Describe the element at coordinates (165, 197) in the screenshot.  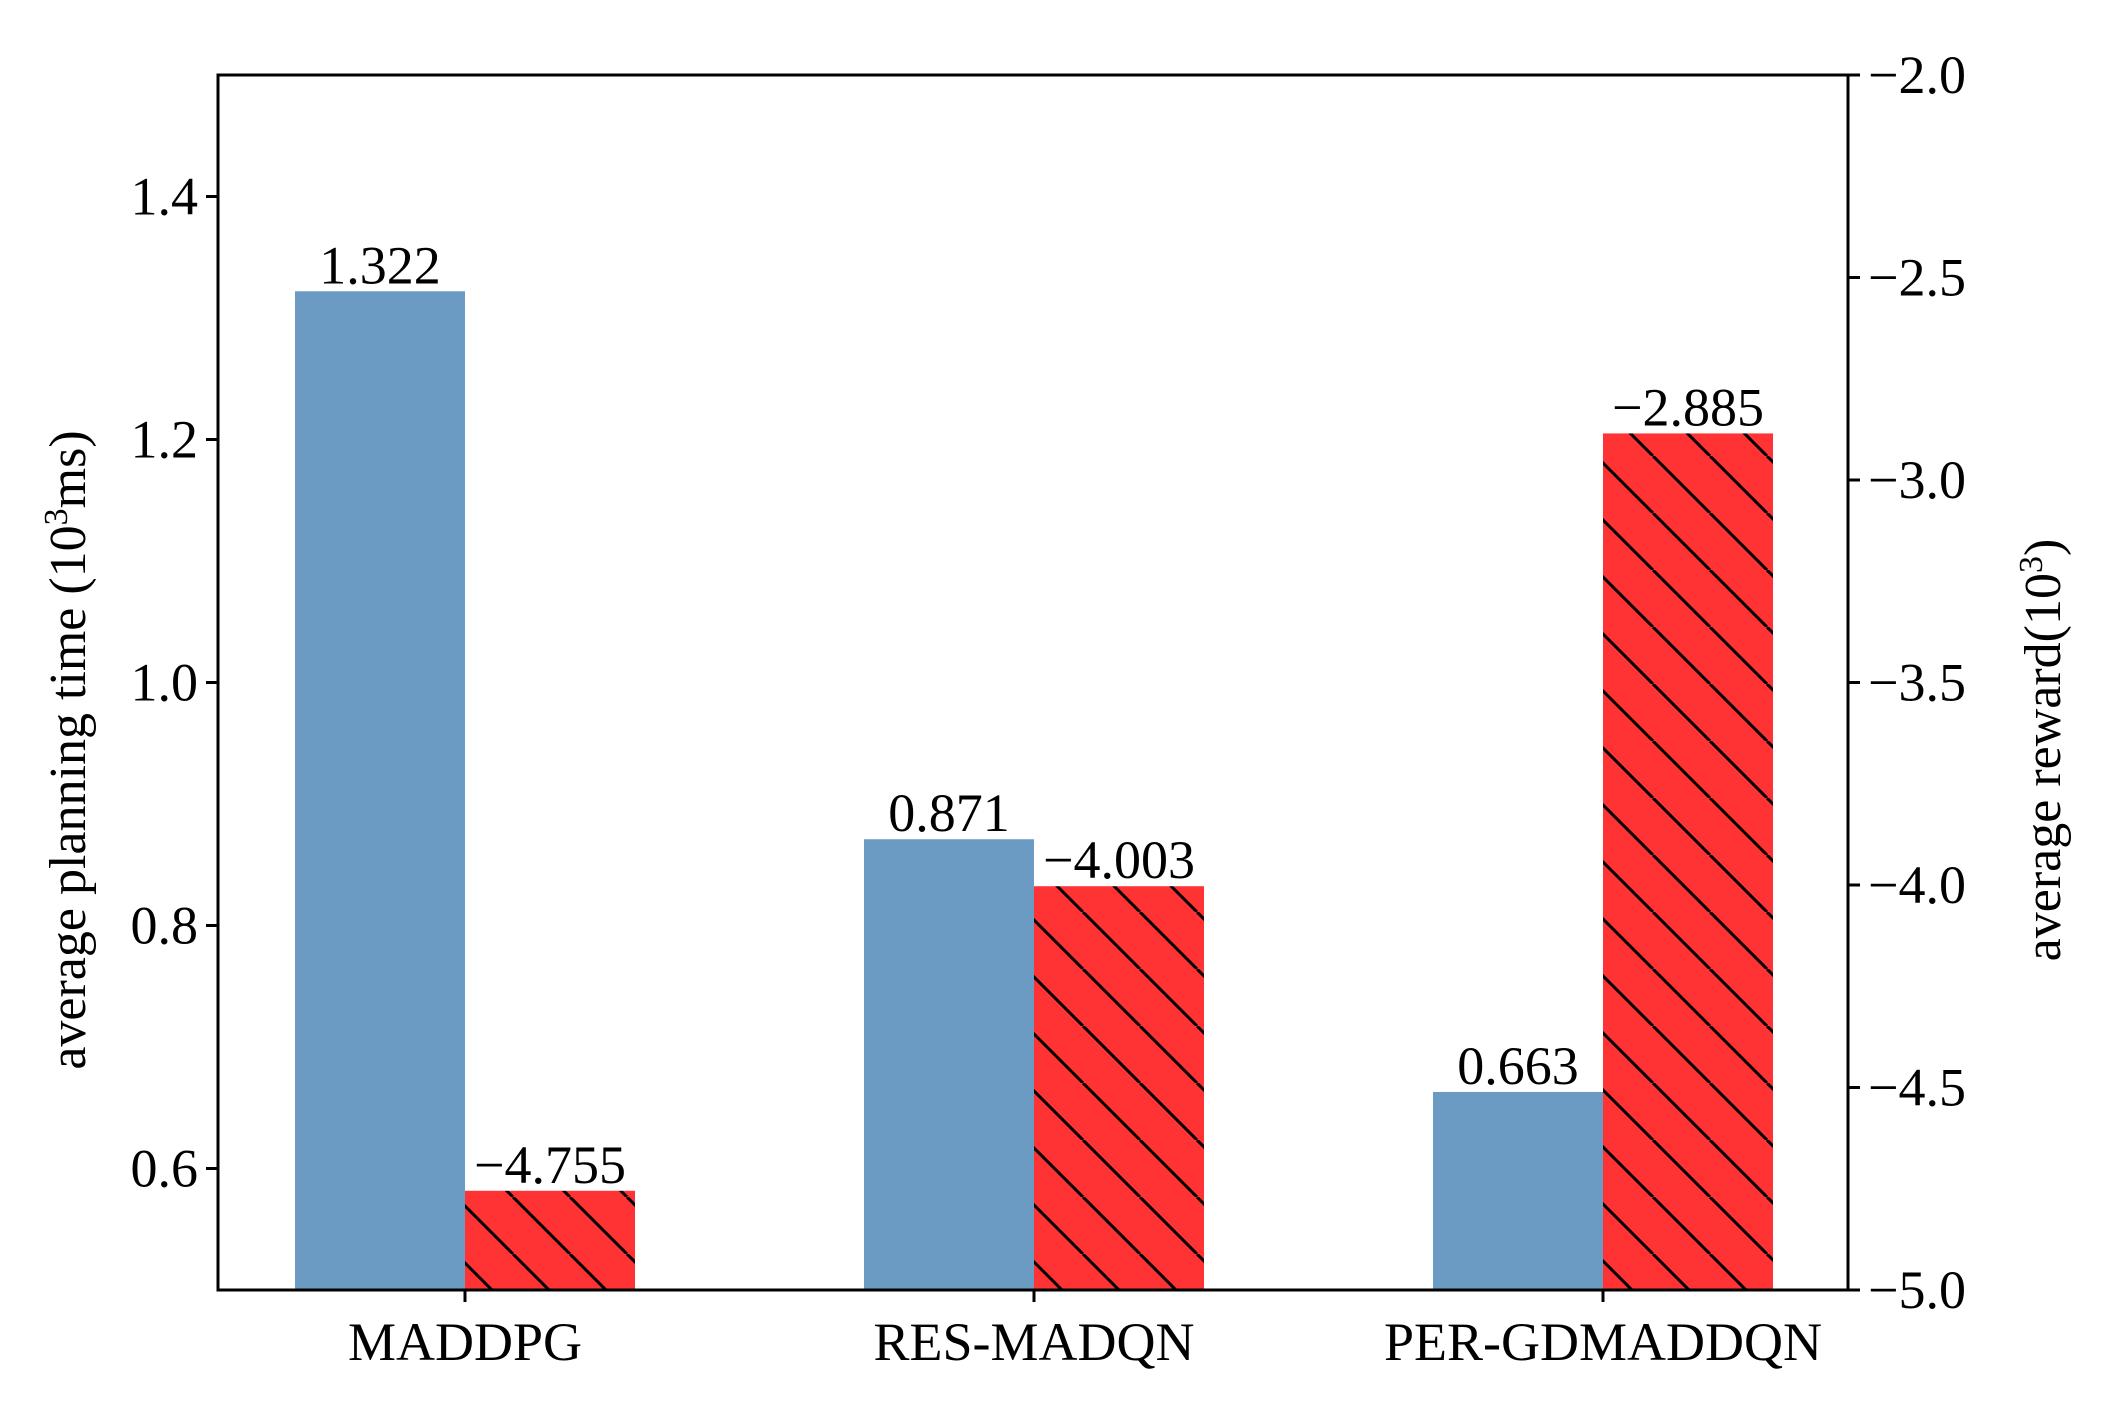
I see `y-left-tick-label: 1.4` at that location.